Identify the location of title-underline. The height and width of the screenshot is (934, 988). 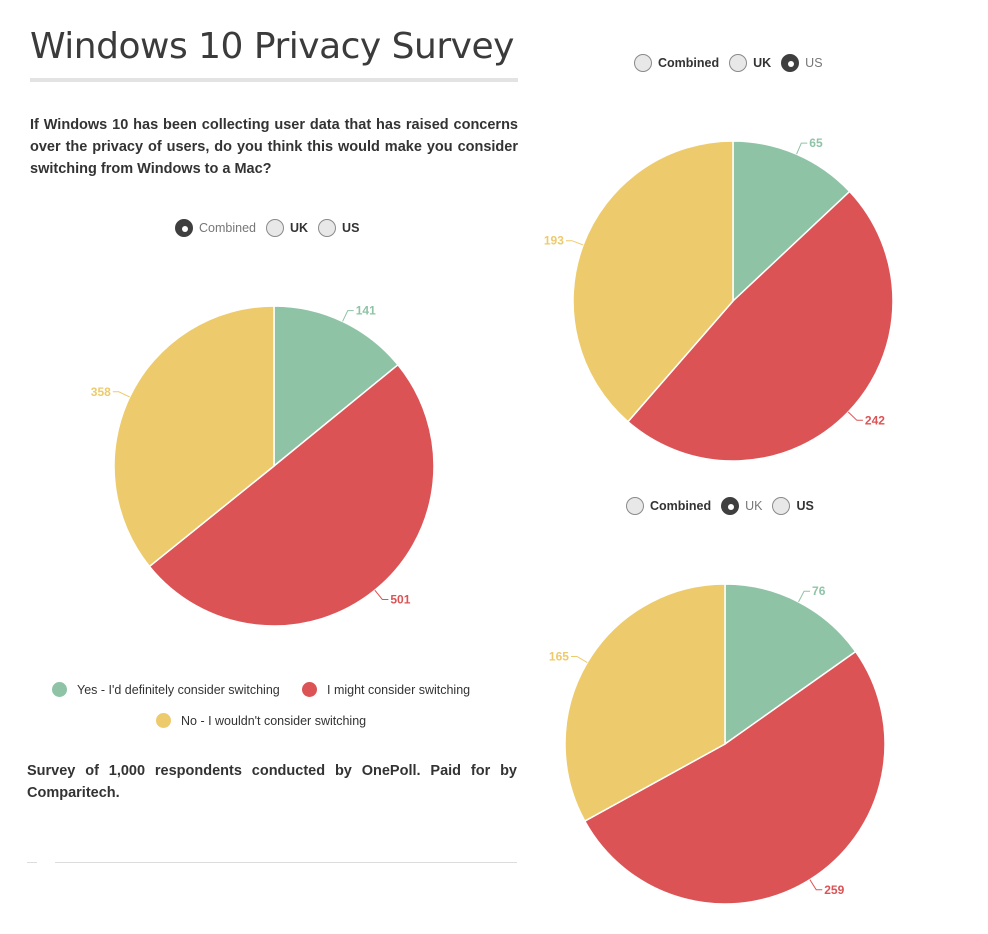
(274, 80).